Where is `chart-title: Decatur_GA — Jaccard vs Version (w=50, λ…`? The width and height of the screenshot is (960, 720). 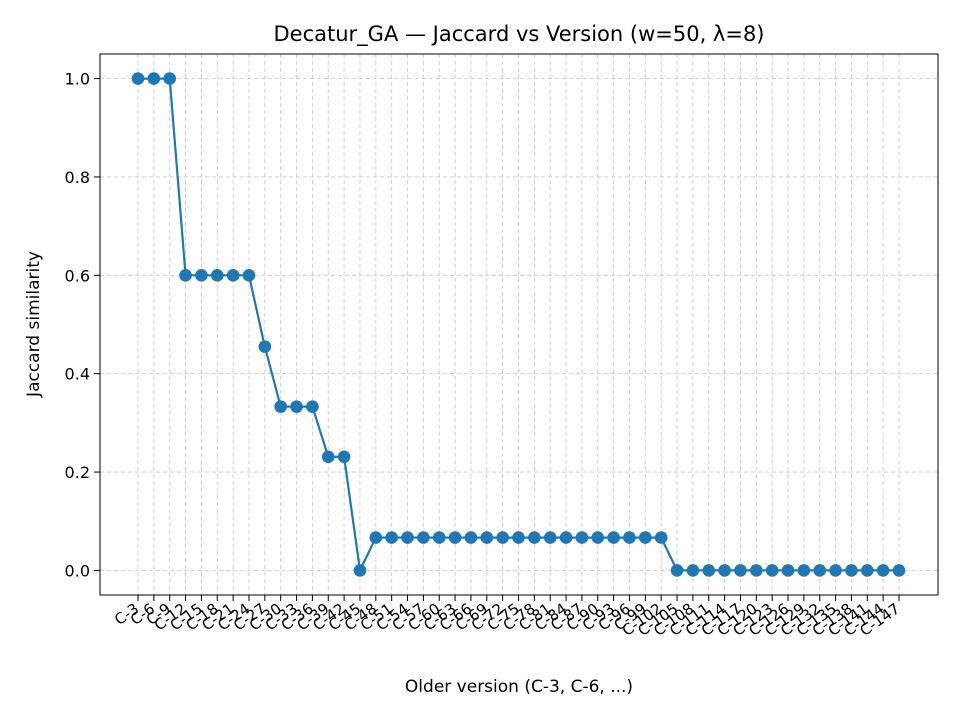 chart-title: Decatur_GA — Jaccard vs Version (w=50, λ… is located at coordinates (518, 34).